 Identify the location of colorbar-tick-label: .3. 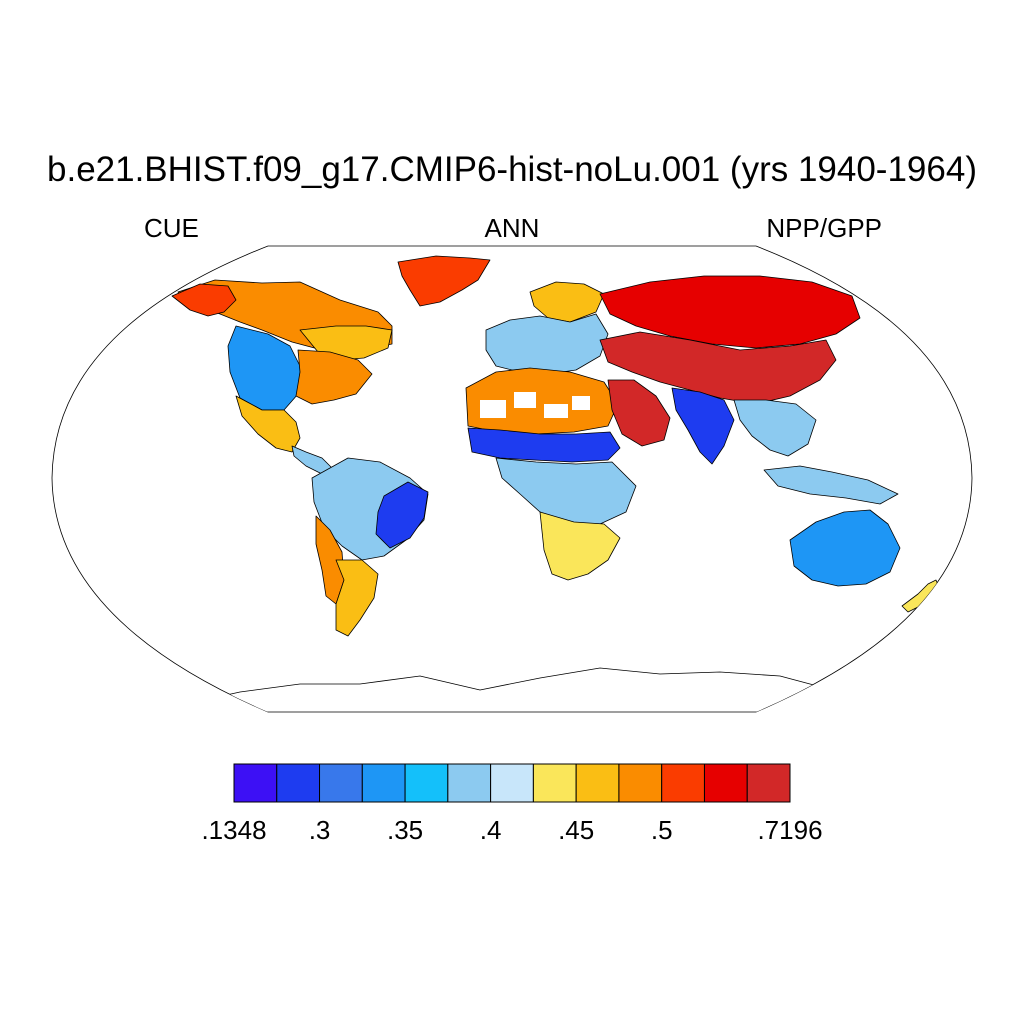
(319, 830).